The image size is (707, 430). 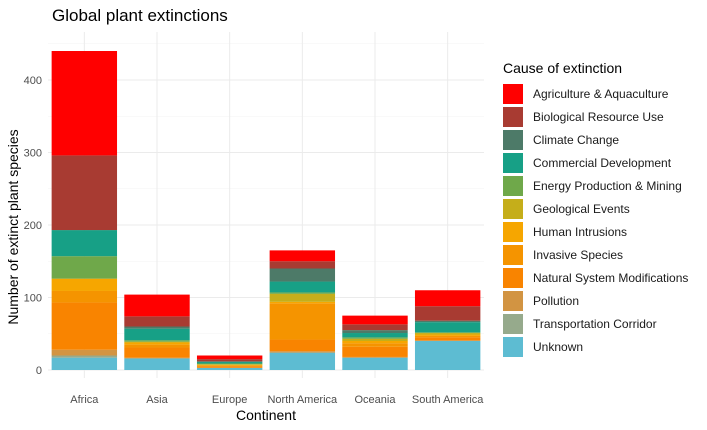 What do you see at coordinates (33, 226) in the screenshot?
I see `y-tick-label: 200` at bounding box center [33, 226].